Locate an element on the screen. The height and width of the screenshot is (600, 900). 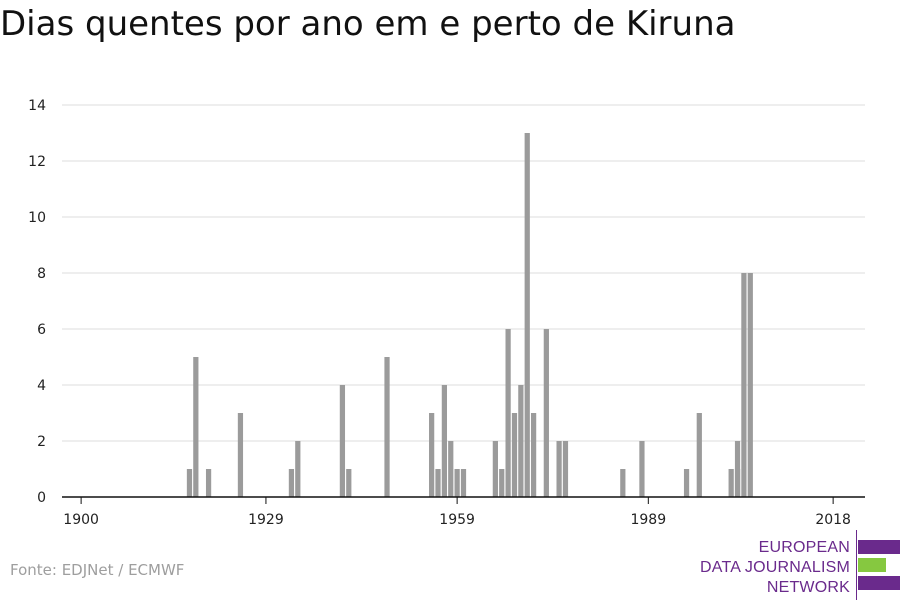
y-tick-label: 8 is located at coordinates (41, 274).